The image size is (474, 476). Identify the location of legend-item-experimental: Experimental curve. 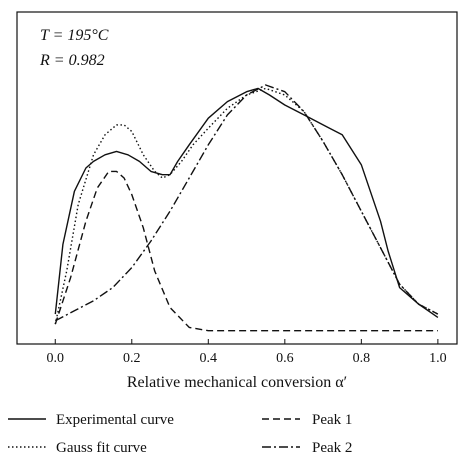
(91, 420).